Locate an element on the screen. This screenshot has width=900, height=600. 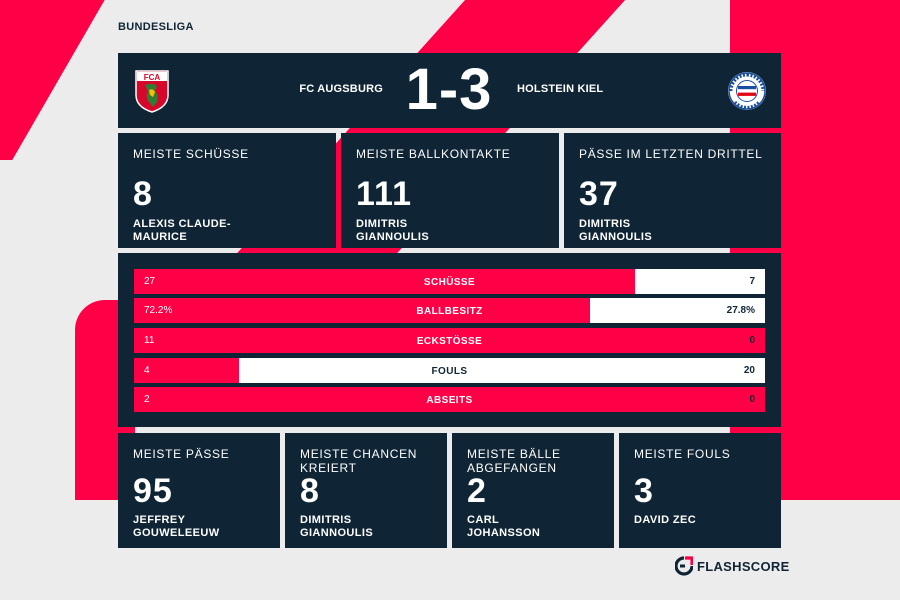
card-value: 3 is located at coordinates (644, 491).